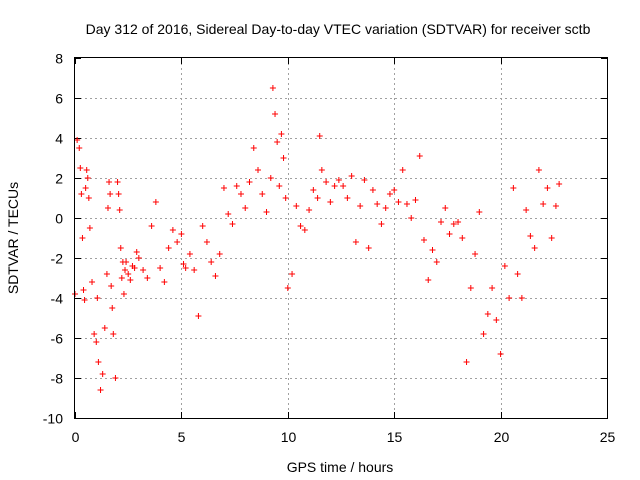 This screenshot has height=480, width=640. I want to click on x-tick-label: 15, so click(395, 437).